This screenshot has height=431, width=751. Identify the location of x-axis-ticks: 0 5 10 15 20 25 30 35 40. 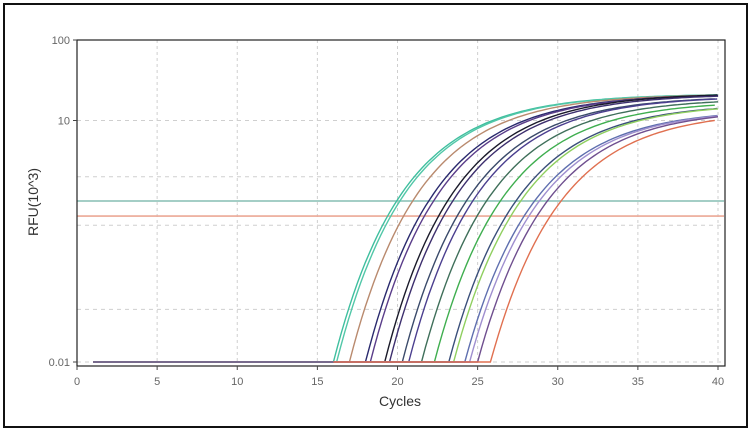
(399, 377).